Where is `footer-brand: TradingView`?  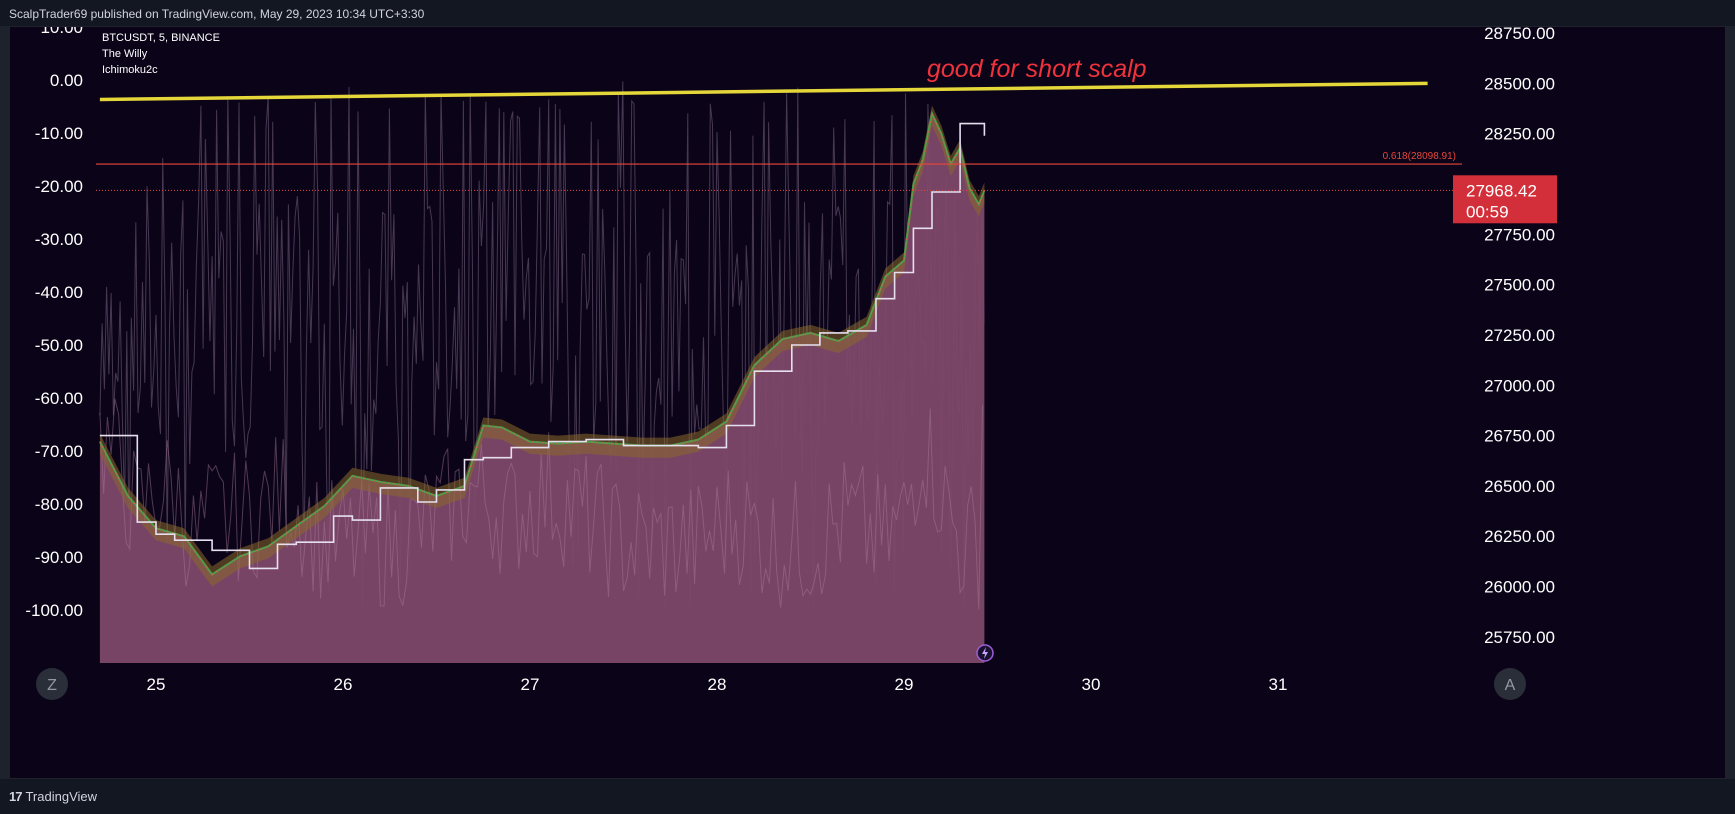 footer-brand: TradingView is located at coordinates (61, 796).